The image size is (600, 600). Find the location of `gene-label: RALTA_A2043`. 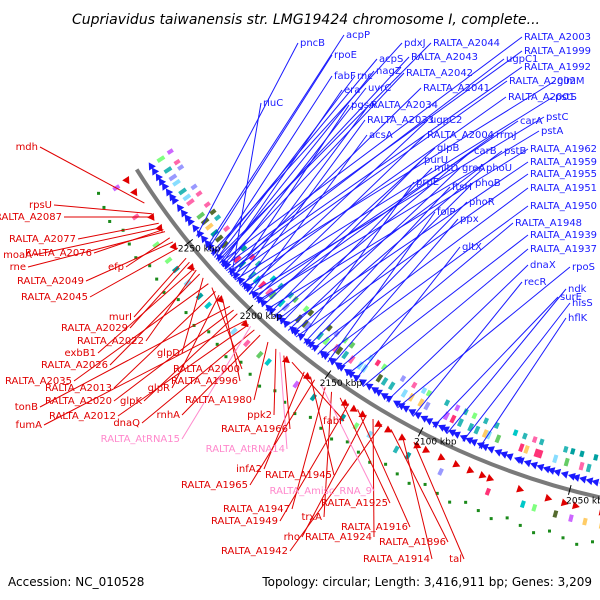

gene-label: RALTA_A2043 is located at coordinates (444, 57).